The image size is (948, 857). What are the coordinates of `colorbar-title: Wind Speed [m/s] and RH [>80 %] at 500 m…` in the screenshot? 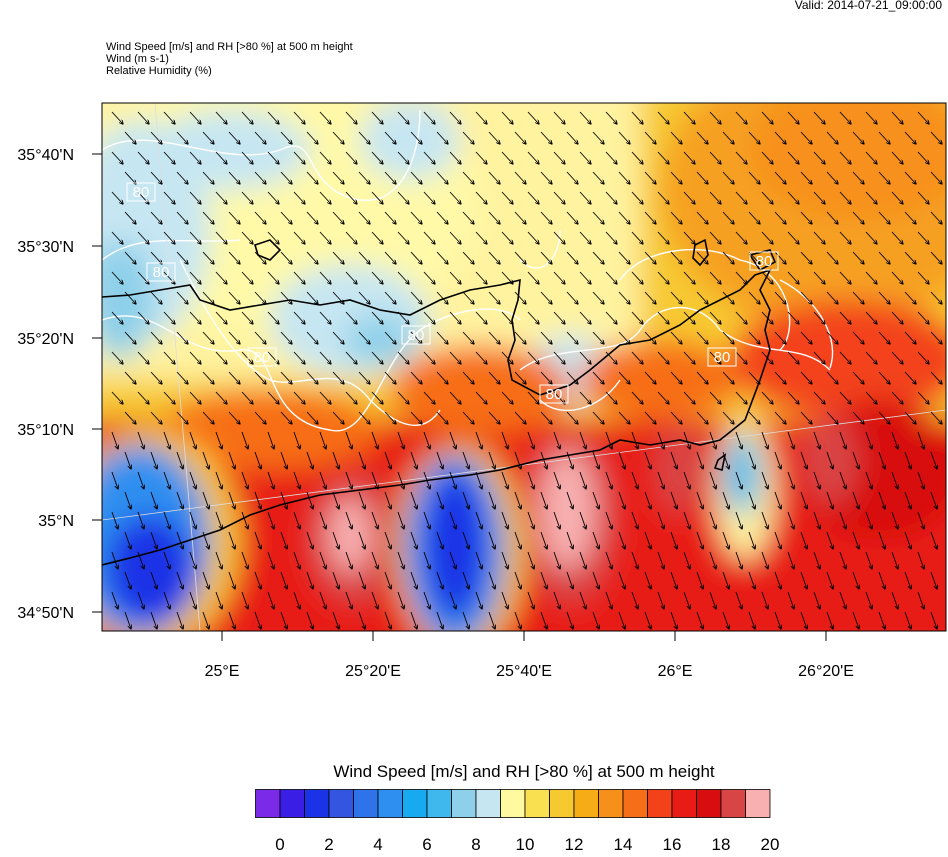 It's located at (524, 771).